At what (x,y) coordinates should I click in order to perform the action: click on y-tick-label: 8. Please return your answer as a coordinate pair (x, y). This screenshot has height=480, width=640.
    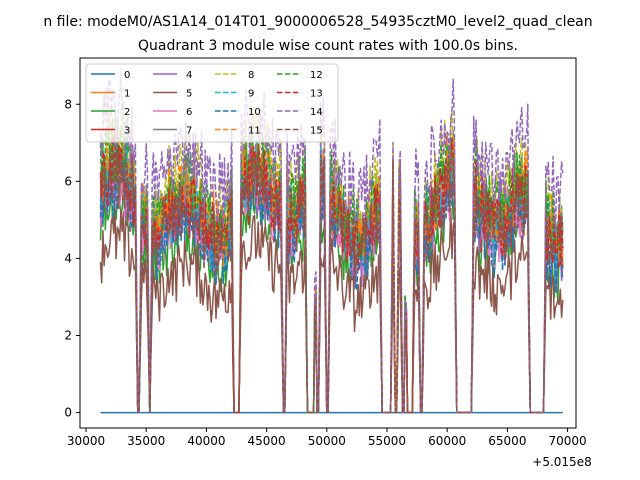
    Looking at the image, I should click on (68, 104).